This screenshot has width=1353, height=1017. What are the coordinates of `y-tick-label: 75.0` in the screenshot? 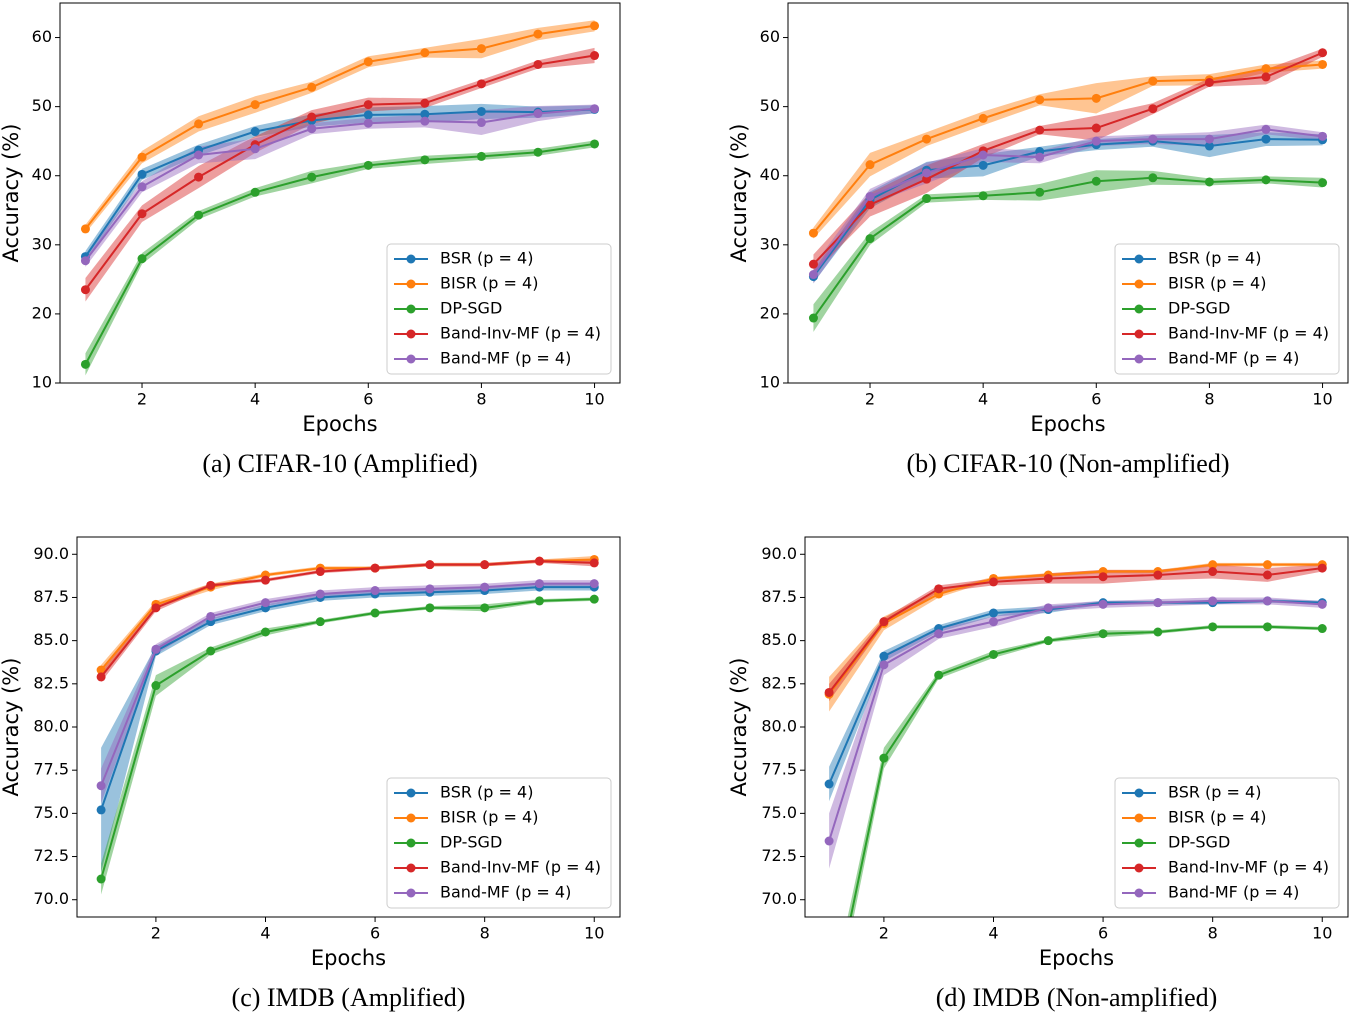 It's located at (779, 812).